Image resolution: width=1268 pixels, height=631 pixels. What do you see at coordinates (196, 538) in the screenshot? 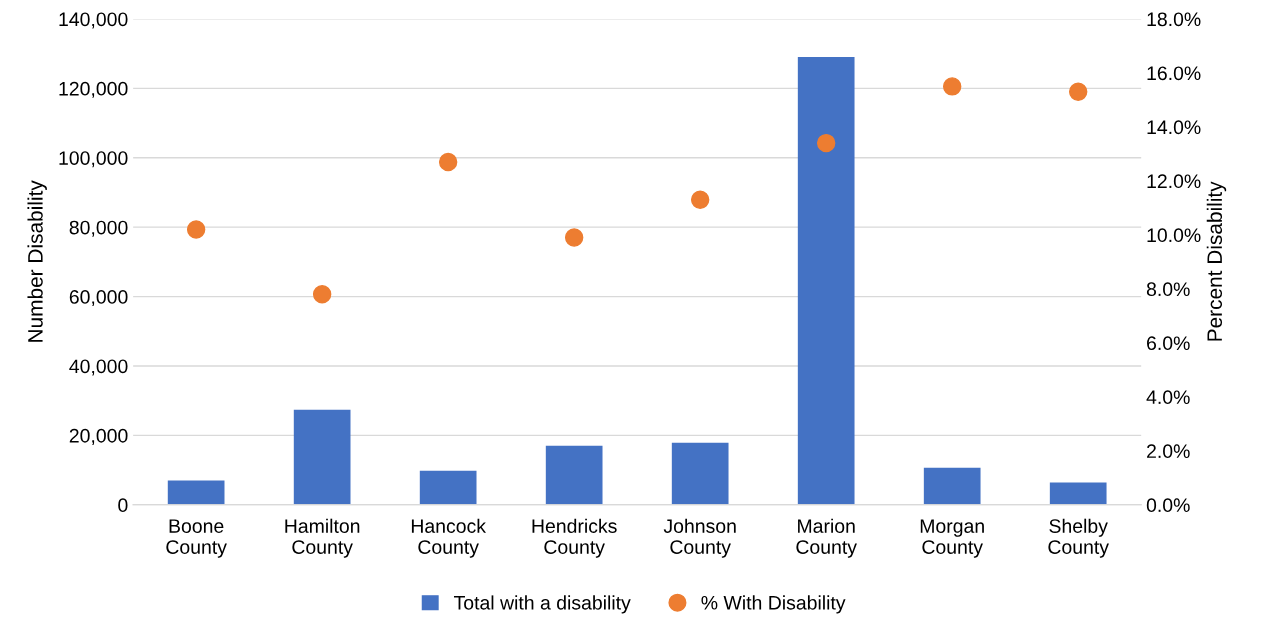
I see `x-tick-label: Boone County` at bounding box center [196, 538].